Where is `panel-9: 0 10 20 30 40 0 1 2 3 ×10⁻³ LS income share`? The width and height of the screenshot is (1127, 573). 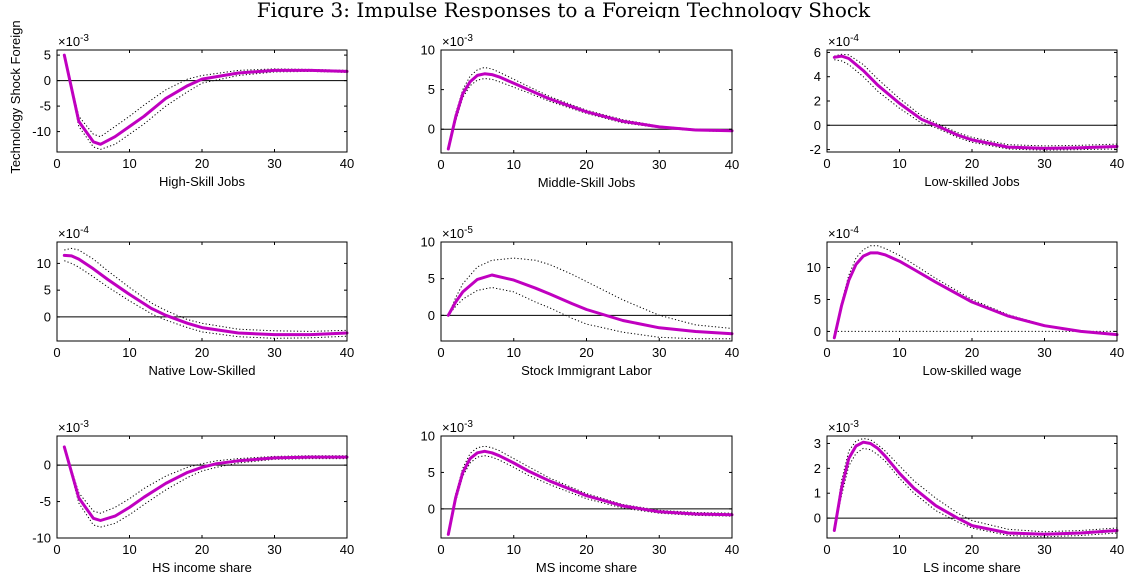 panel-9: 0 10 20 30 40 0 1 2 3 ×10⁻³ LS income share is located at coordinates (969, 496).